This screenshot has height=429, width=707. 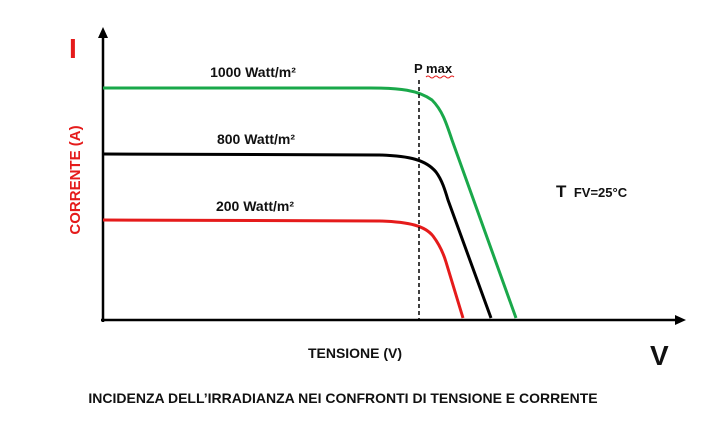 What do you see at coordinates (73, 48) in the screenshot?
I see `y-axis-symbol: I` at bounding box center [73, 48].